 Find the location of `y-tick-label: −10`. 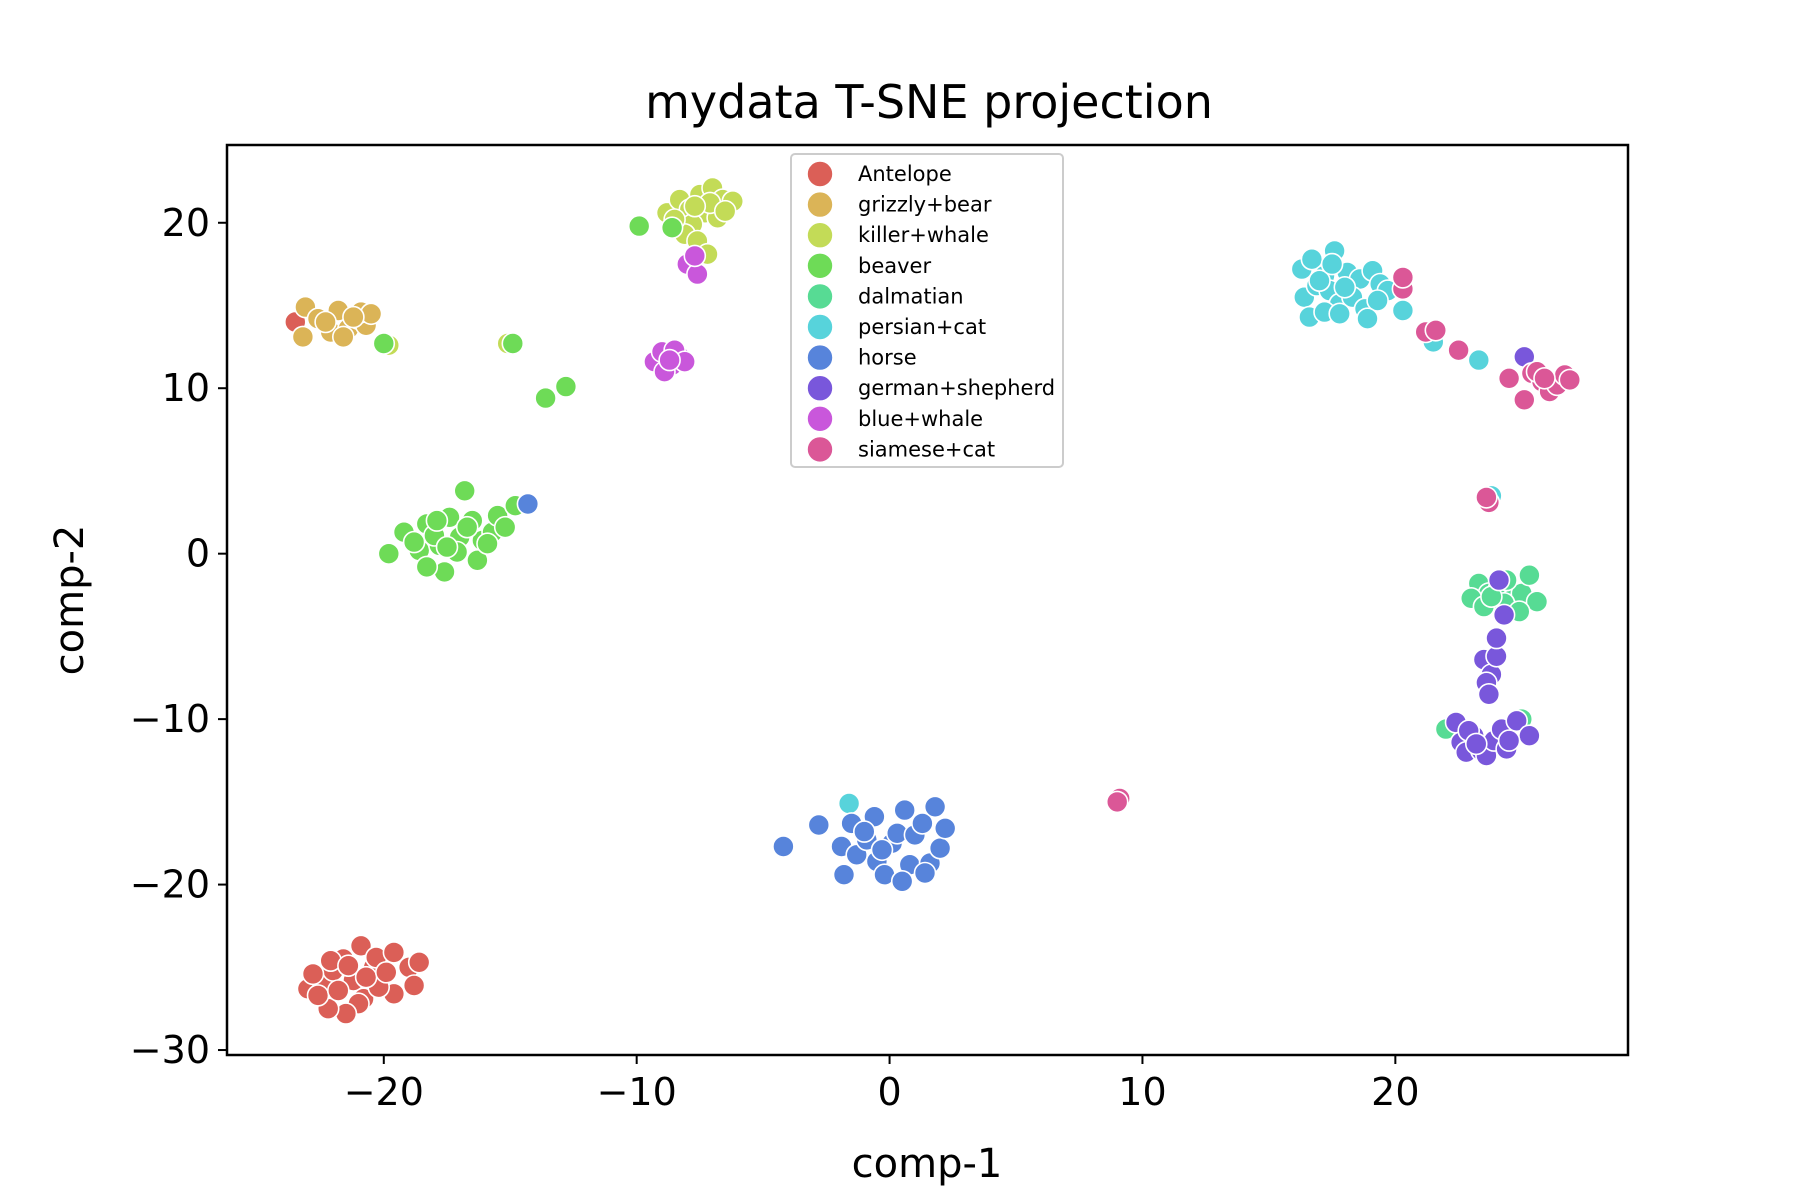

y-tick-label: −10 is located at coordinates (170, 719).